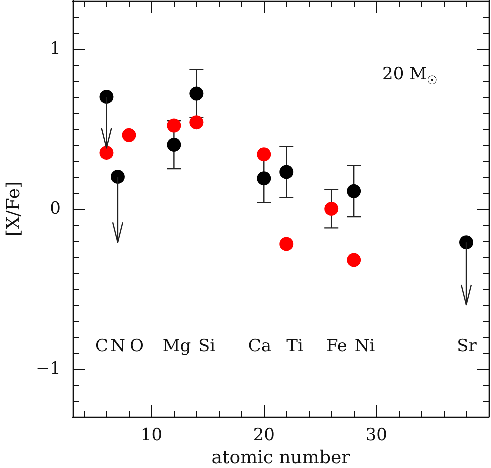  I want to click on annotation: O, so click(137, 346).